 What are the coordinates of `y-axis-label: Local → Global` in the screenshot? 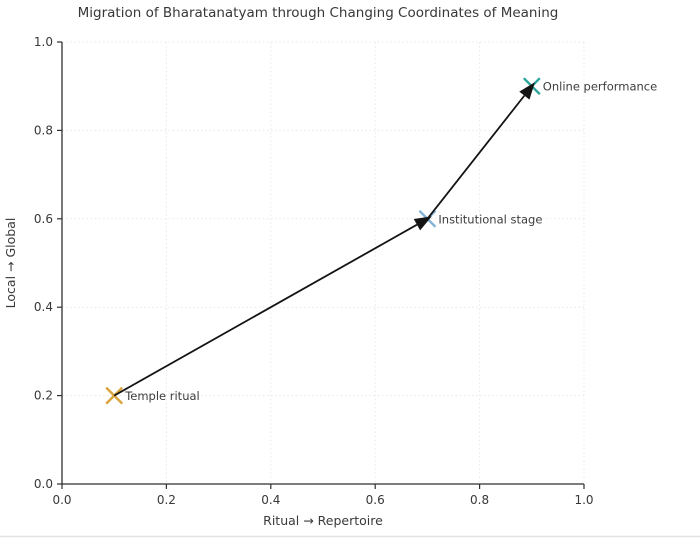 It's located at (10, 263).